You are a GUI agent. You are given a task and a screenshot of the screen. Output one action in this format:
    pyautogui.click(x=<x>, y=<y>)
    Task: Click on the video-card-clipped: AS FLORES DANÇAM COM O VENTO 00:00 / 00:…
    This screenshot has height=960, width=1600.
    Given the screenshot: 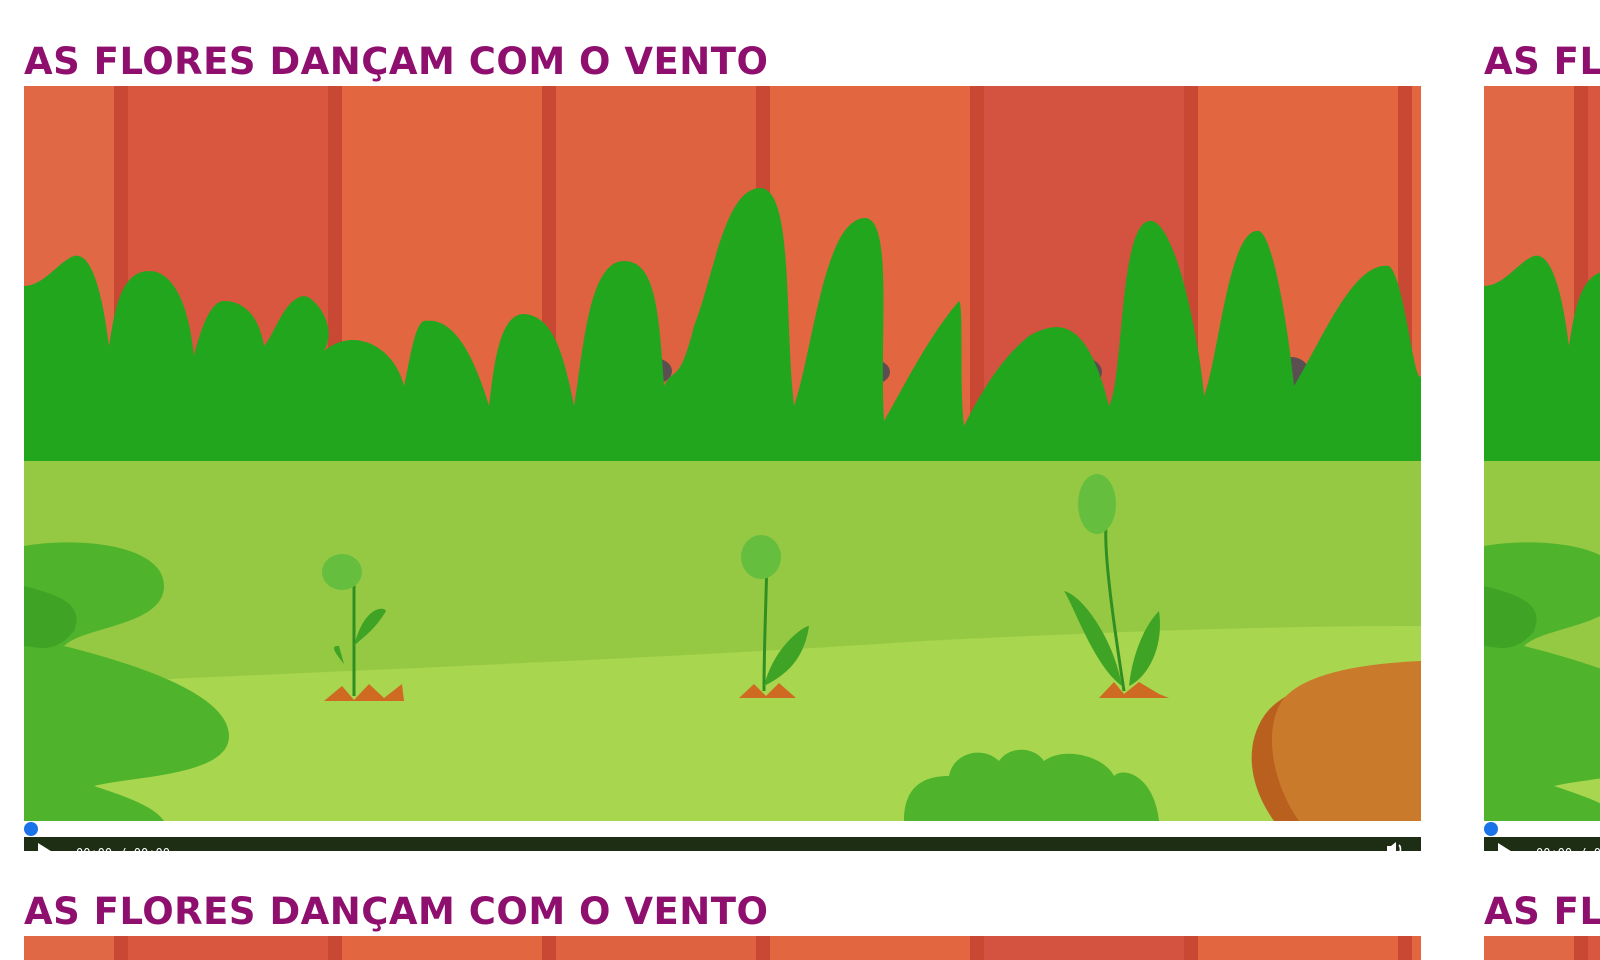 What is the action you would take?
    pyautogui.click(x=1542, y=446)
    